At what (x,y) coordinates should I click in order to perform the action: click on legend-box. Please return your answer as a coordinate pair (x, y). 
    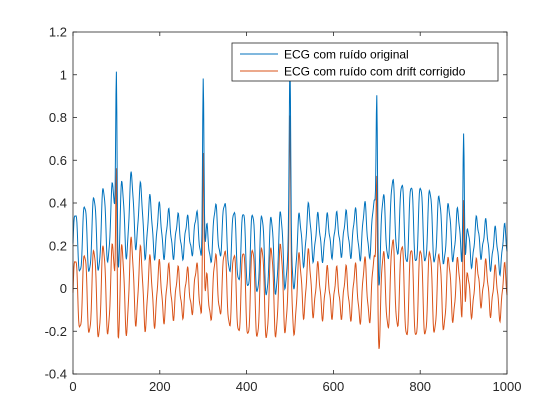
    Looking at the image, I should click on (365, 62).